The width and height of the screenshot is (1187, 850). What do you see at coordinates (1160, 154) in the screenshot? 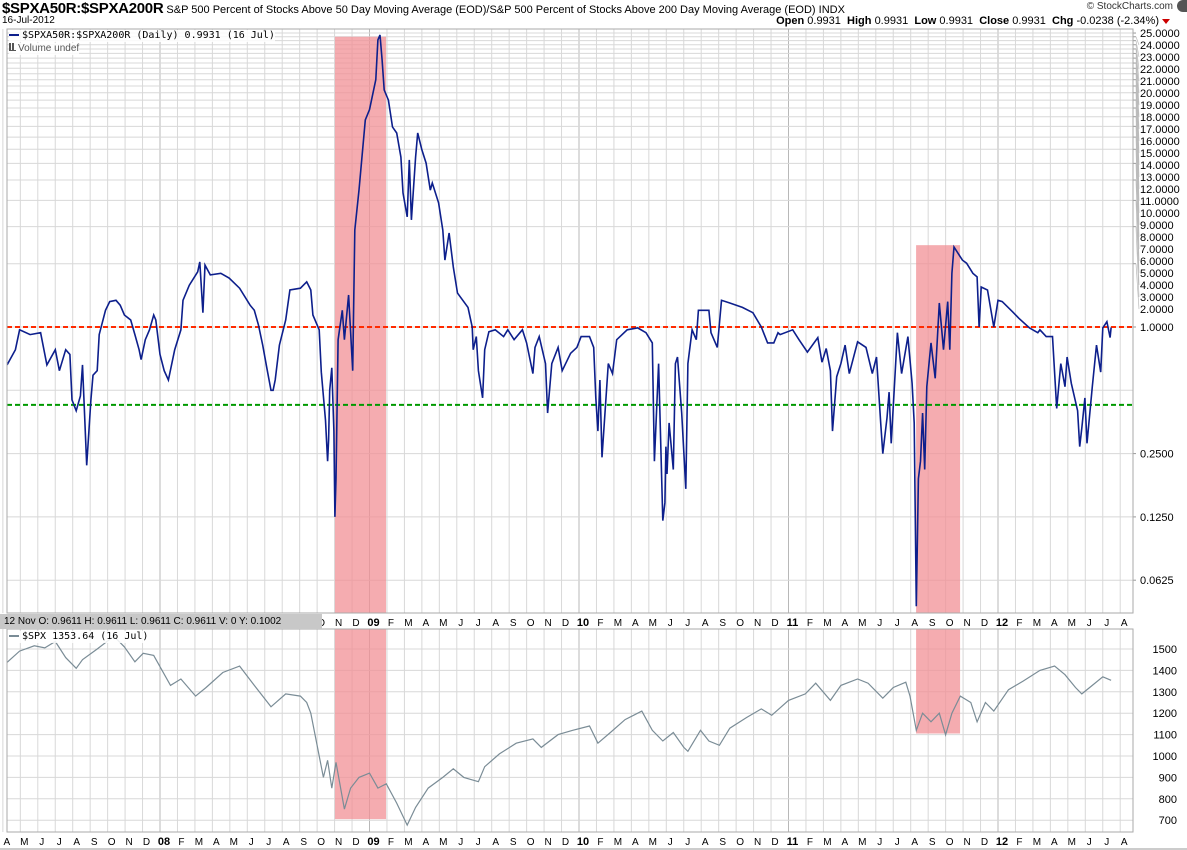
I see `y-tick-label: 15.0000` at bounding box center [1160, 154].